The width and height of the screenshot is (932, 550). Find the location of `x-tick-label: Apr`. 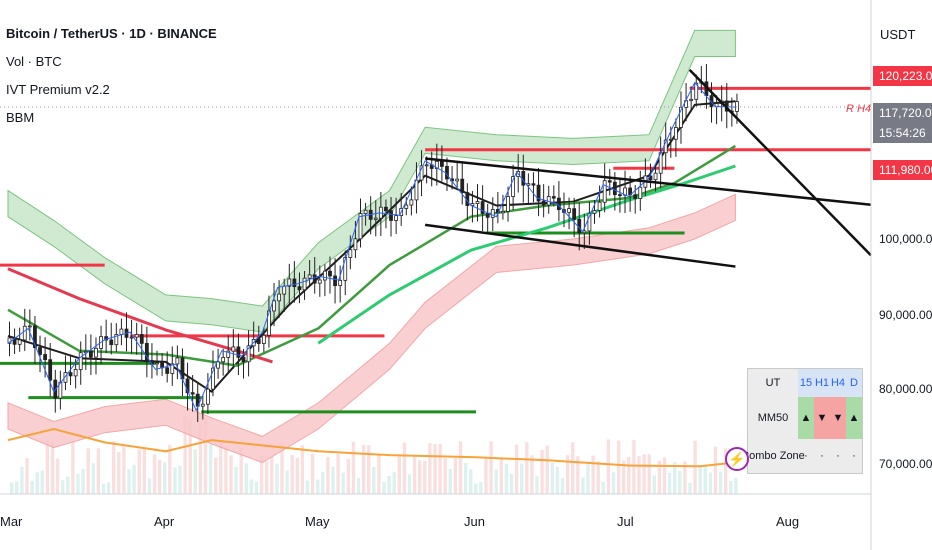

x-tick-label: Apr is located at coordinates (164, 521).